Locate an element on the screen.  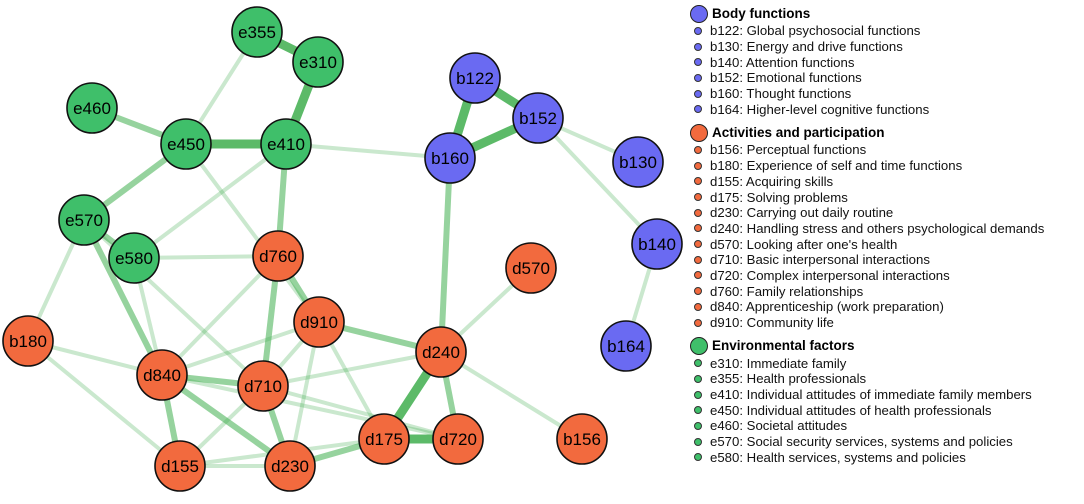
node-e460: e460 is located at coordinates (92, 108).